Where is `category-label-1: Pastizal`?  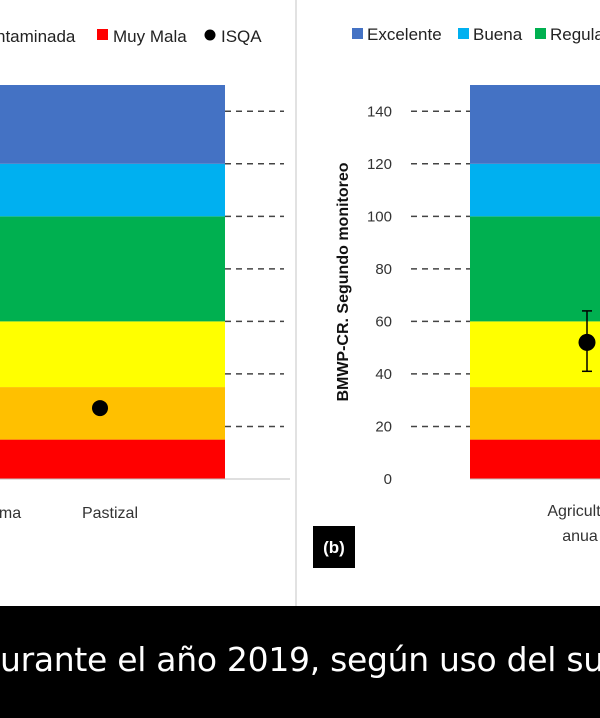 category-label-1: Pastizal is located at coordinates (110, 513).